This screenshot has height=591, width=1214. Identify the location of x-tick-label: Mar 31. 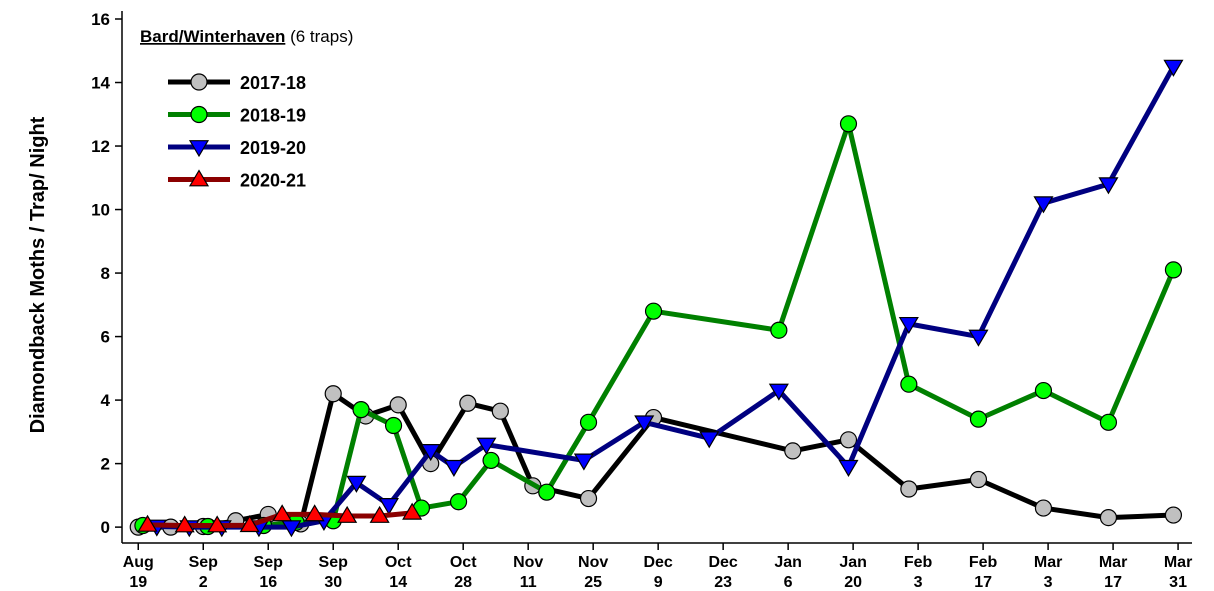
(1178, 572).